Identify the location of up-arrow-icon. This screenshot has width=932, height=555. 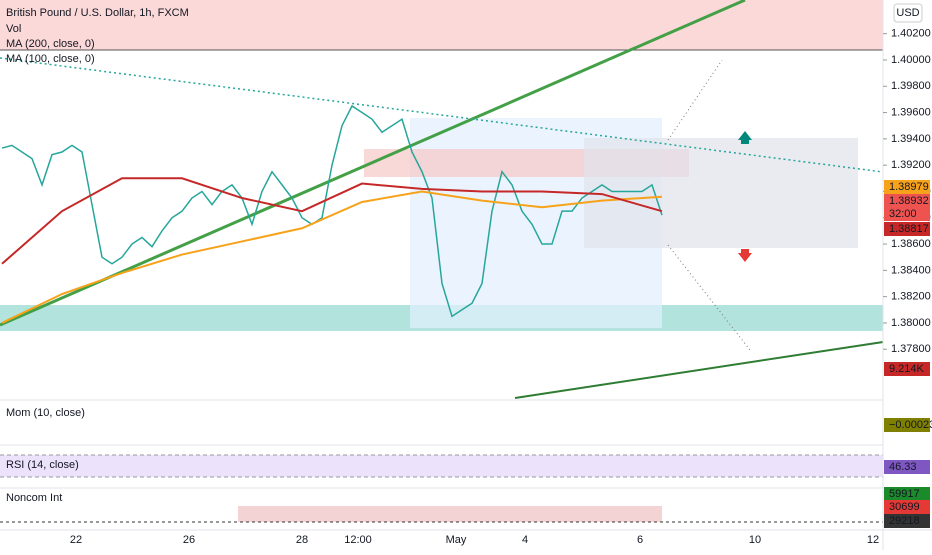
(745, 137).